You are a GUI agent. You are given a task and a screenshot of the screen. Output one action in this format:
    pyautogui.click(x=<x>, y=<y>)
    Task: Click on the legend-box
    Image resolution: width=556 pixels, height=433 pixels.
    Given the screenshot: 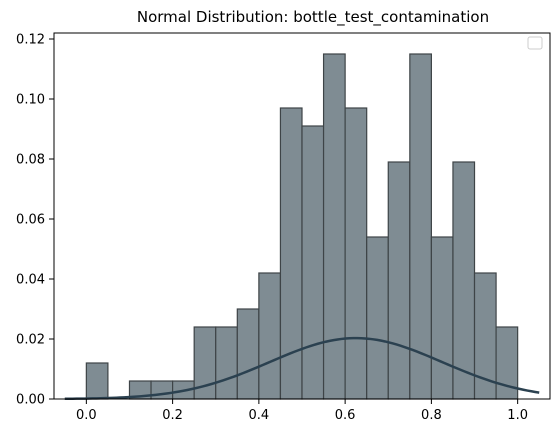 What is the action you would take?
    pyautogui.click(x=535, y=43)
    